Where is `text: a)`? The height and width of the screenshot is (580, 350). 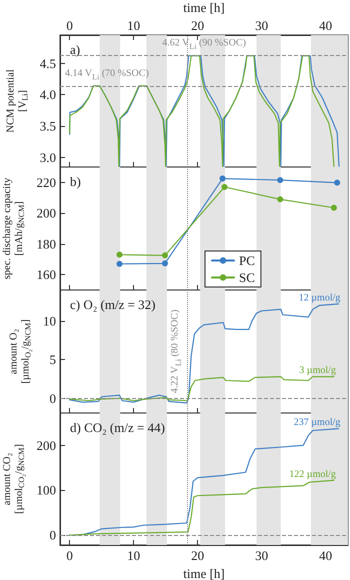 text: a) is located at coordinates (75, 49).